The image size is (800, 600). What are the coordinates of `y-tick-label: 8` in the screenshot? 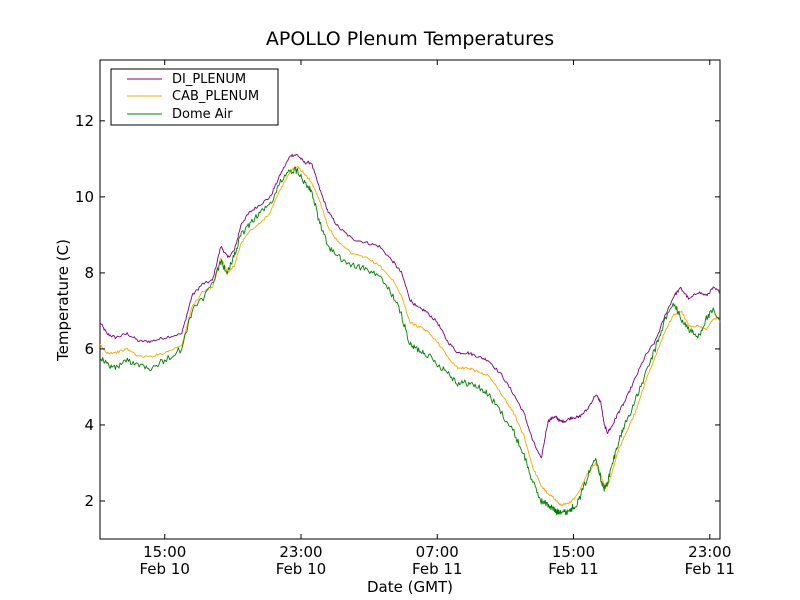 It's located at (89, 273).